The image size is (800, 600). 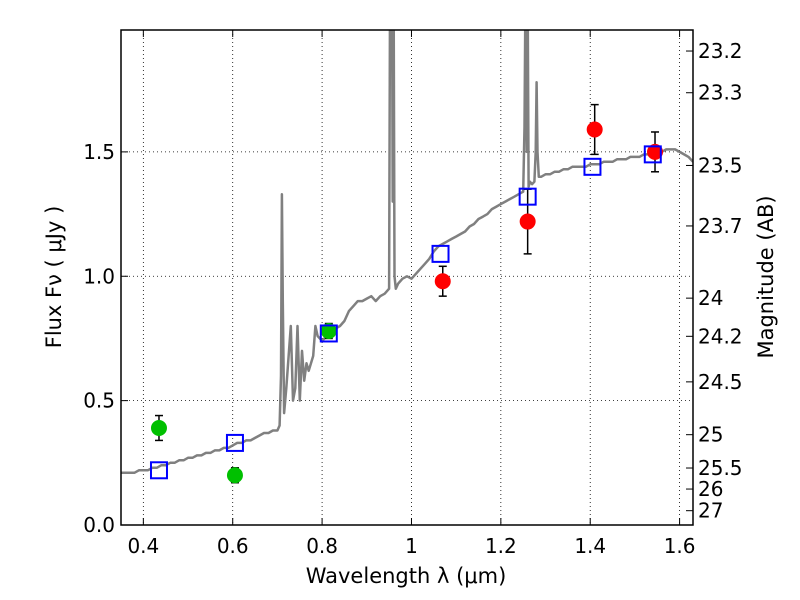 I want to click on x-axis-label: Wavelength λ (μm), so click(x=406, y=576).